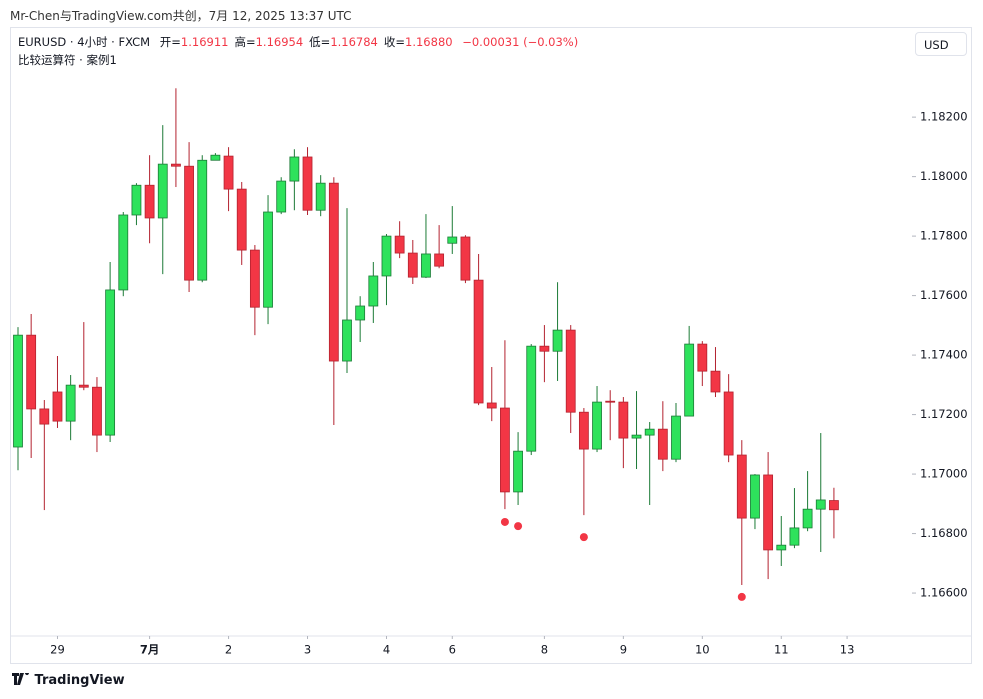 The width and height of the screenshot is (983, 699). Describe the element at coordinates (452, 650) in the screenshot. I see `x-tick-label: 6` at that location.